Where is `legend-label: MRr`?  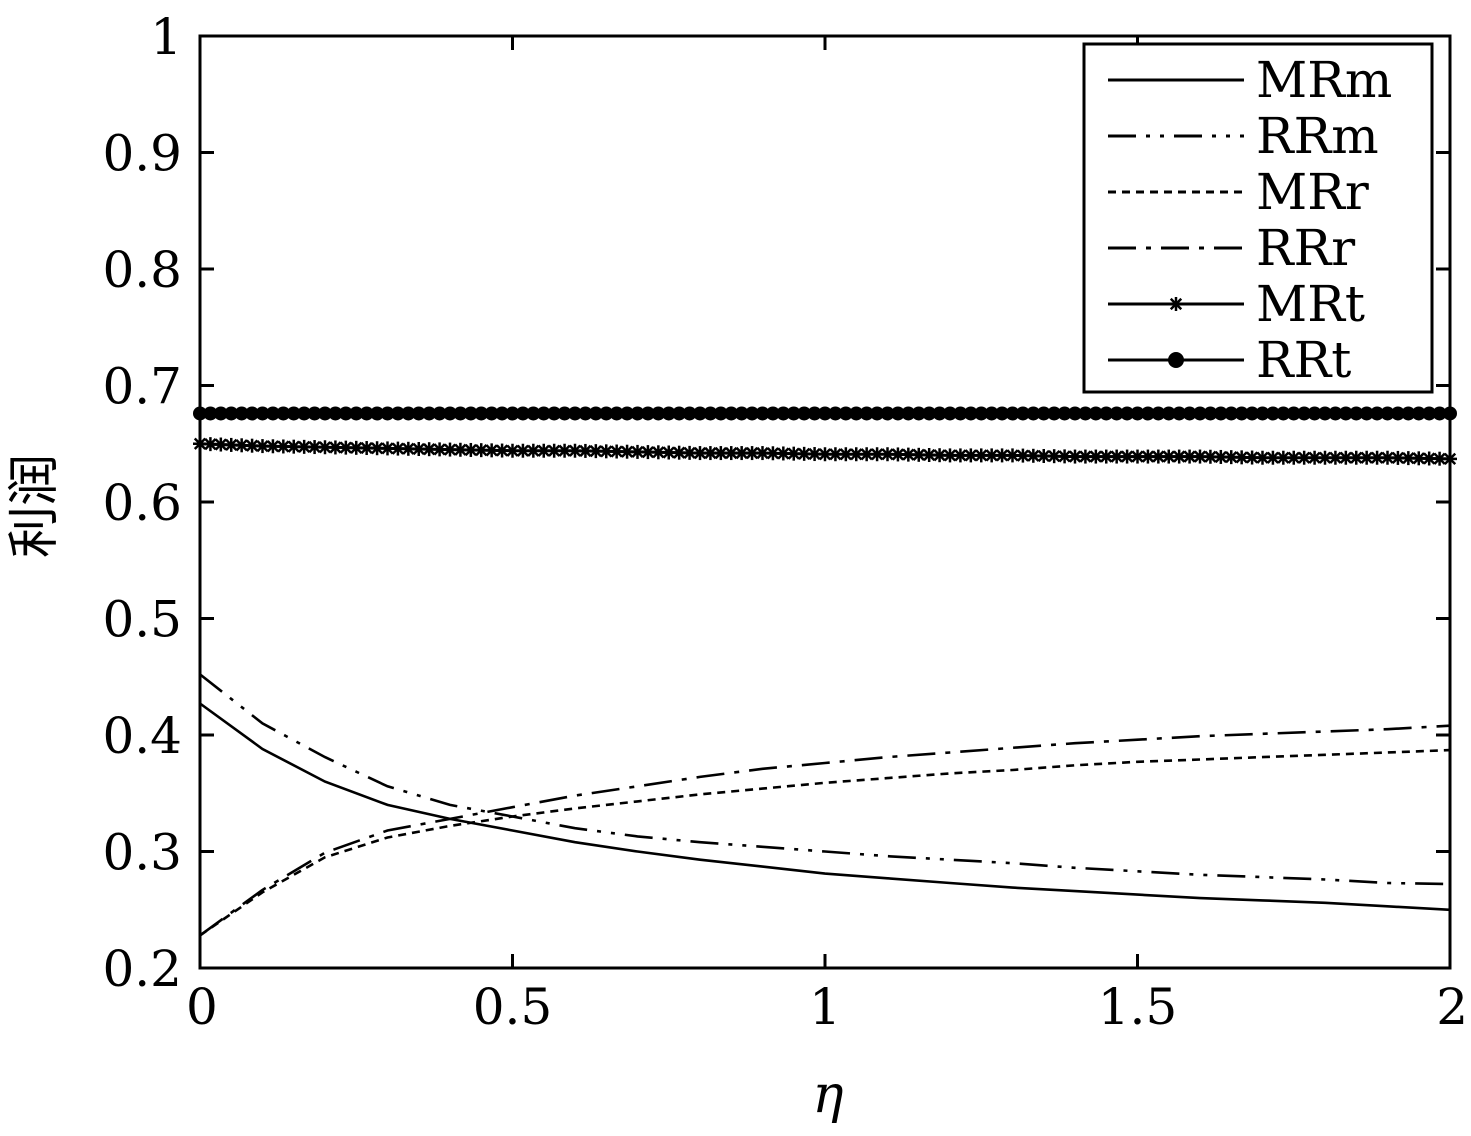
legend-label: MRr is located at coordinates (1312, 192).